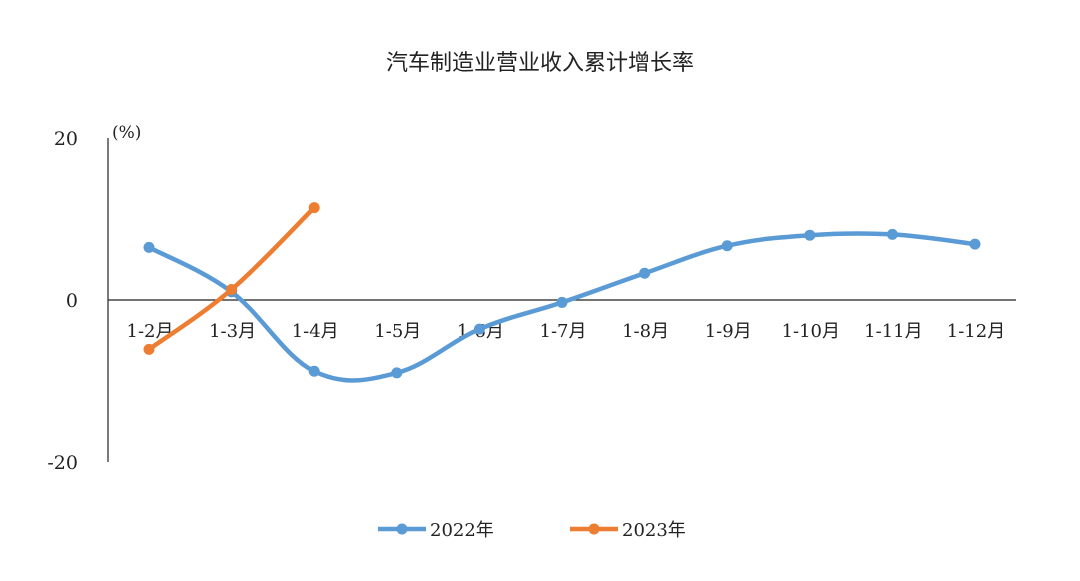 Image resolution: width=1080 pixels, height=581 pixels. What do you see at coordinates (315, 331) in the screenshot?
I see `x-tick-label: 1-4月` at bounding box center [315, 331].